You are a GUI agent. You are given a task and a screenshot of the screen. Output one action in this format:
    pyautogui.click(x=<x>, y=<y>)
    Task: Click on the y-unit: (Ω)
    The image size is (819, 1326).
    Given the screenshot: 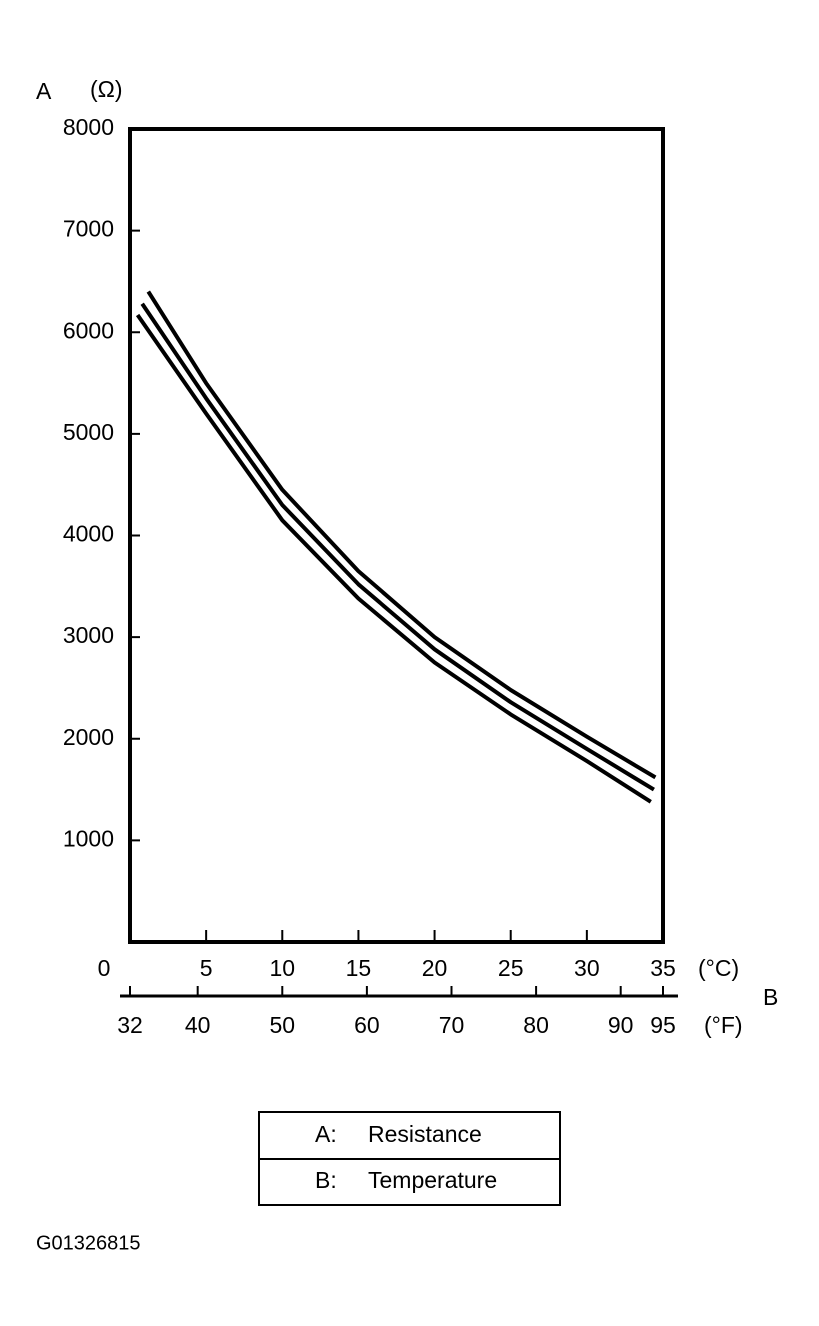 What is the action you would take?
    pyautogui.click(x=106, y=89)
    